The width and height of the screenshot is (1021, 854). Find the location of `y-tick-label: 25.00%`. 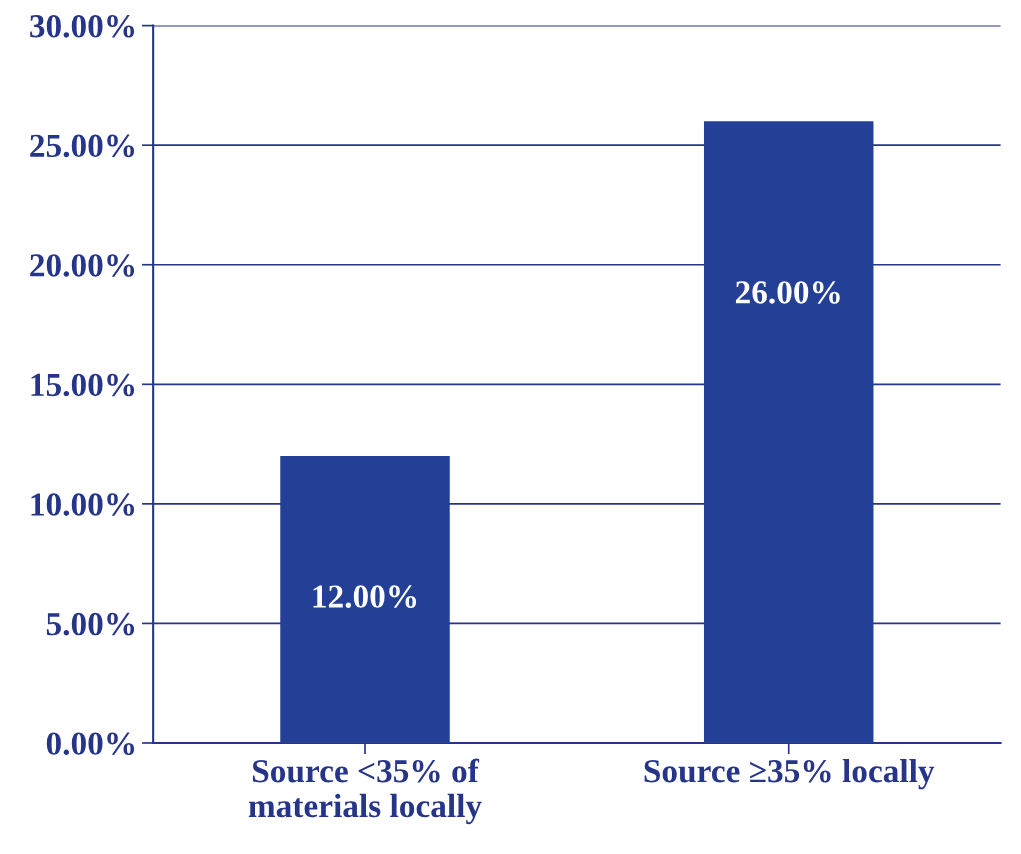

y-tick-label: 25.00% is located at coordinates (82, 146).